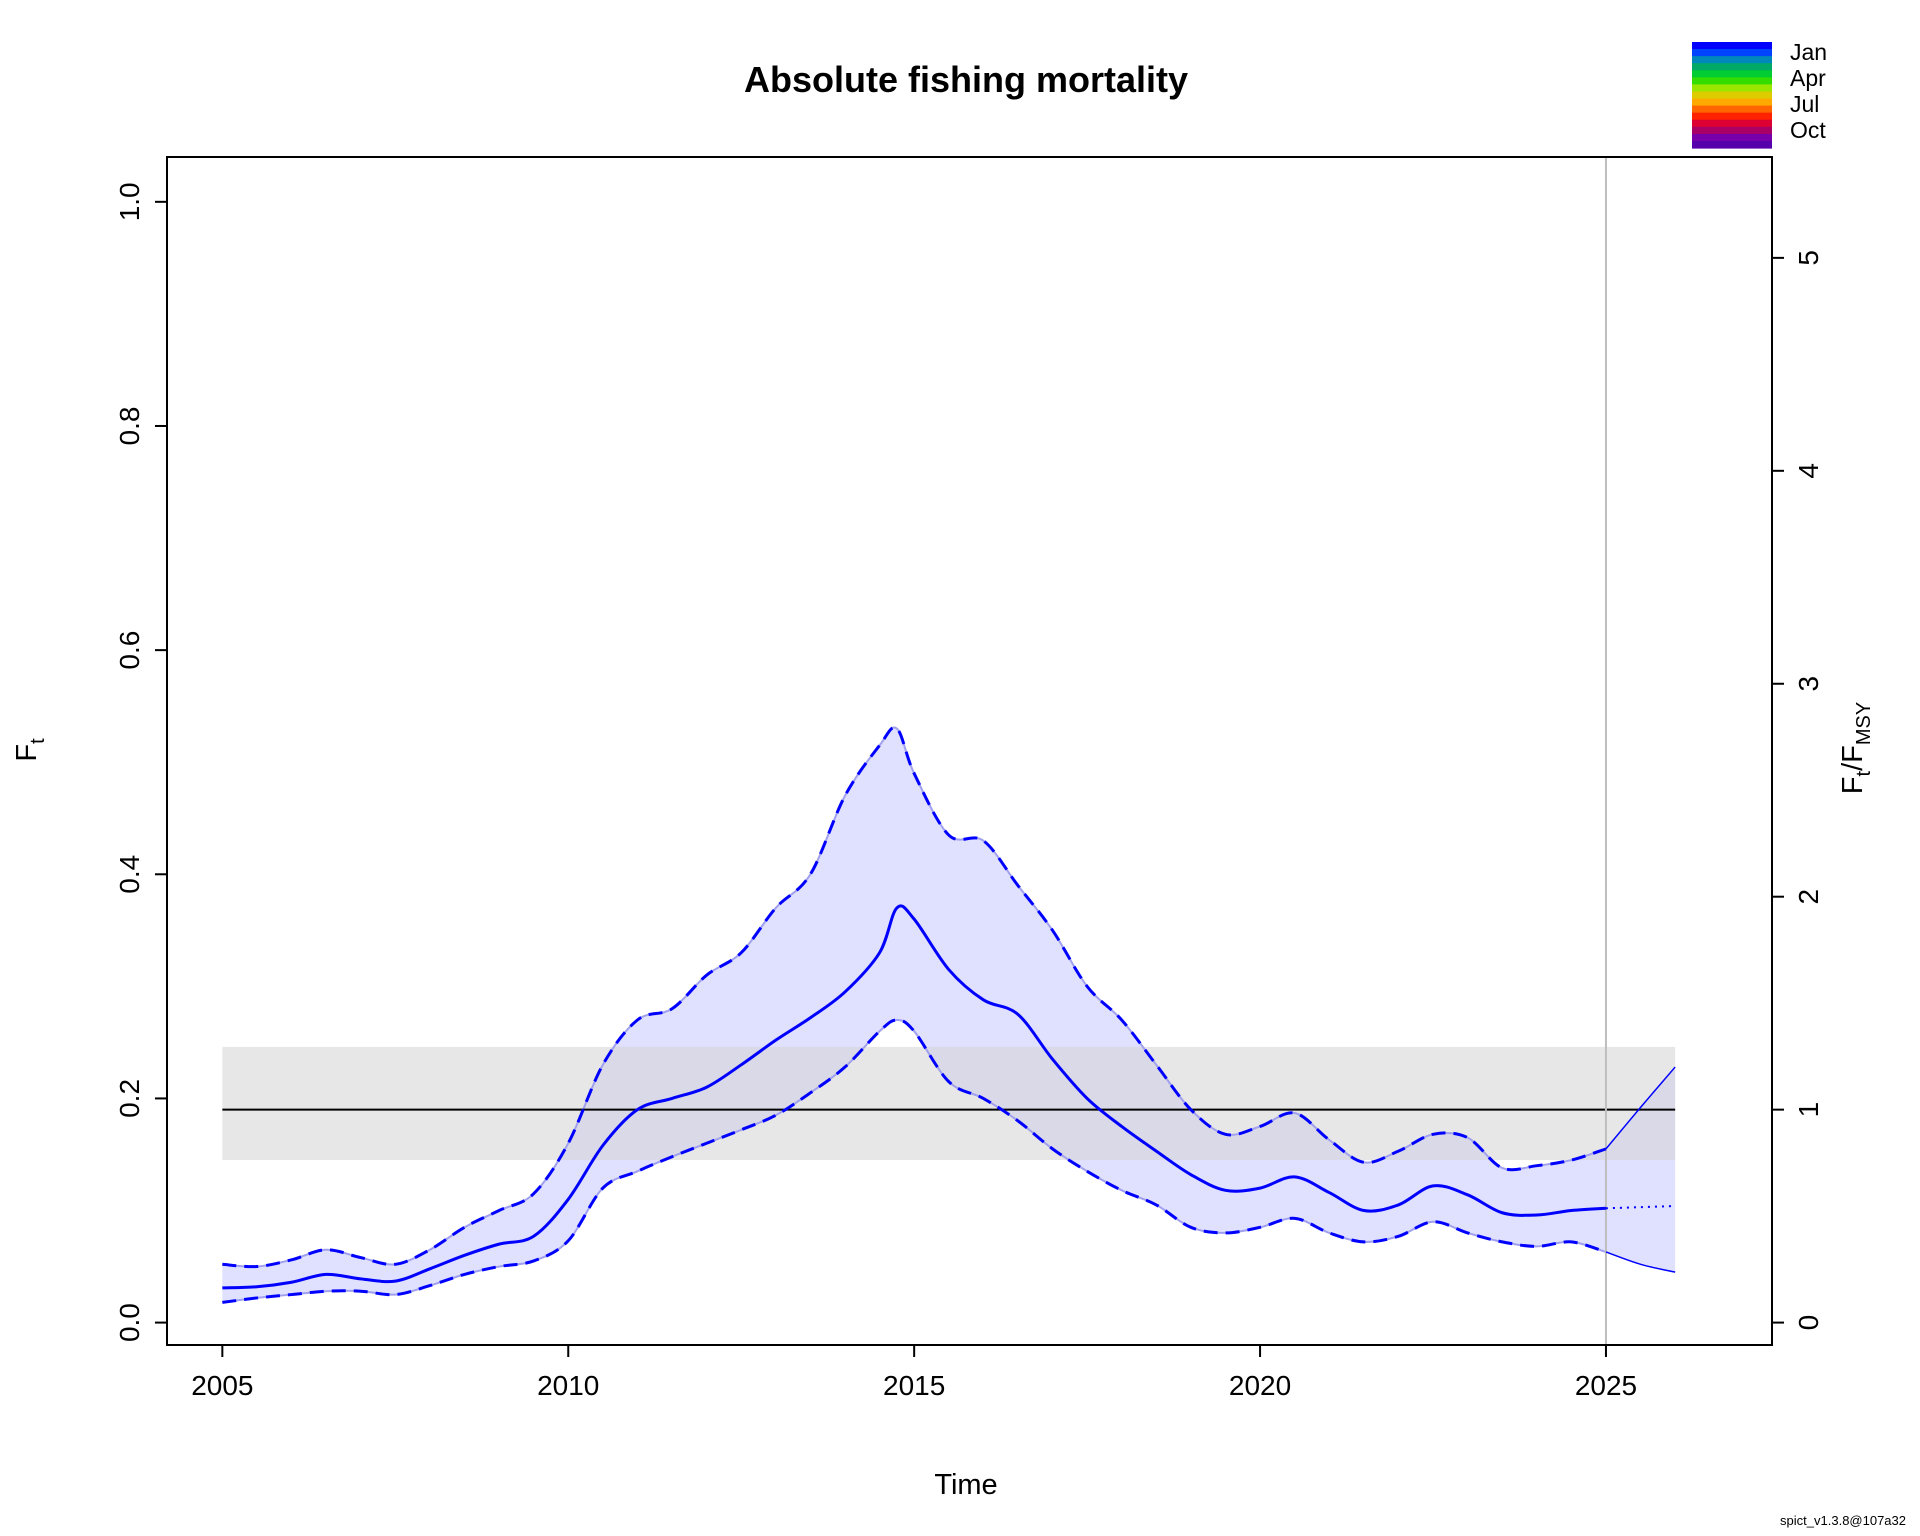 The height and width of the screenshot is (1536, 1920). Describe the element at coordinates (129, 426) in the screenshot. I see `y-tick-label: 0.8` at that location.